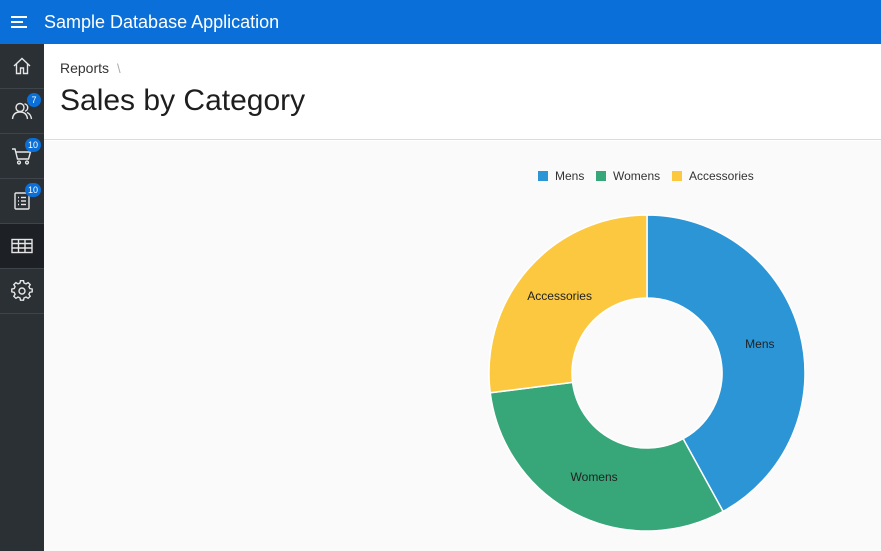 This screenshot has height=551, width=881. I want to click on breadcrumb: Reports \, so click(462, 68).